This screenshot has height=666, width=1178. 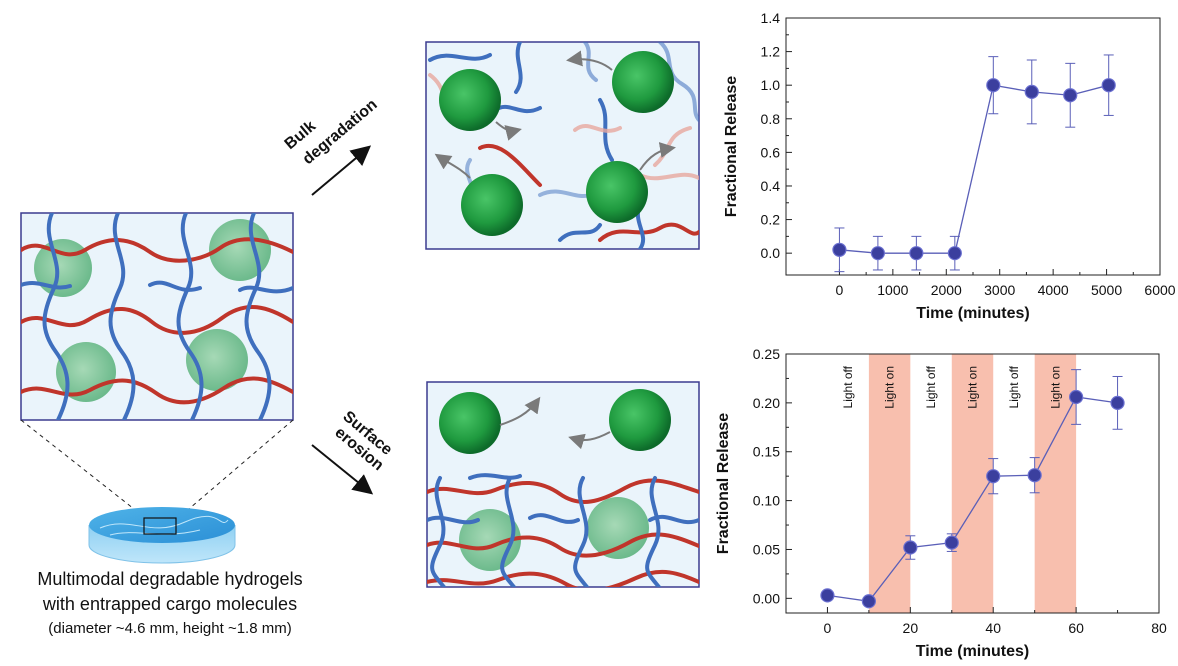 I want to click on degraded-fragments, so click(x=563, y=145).